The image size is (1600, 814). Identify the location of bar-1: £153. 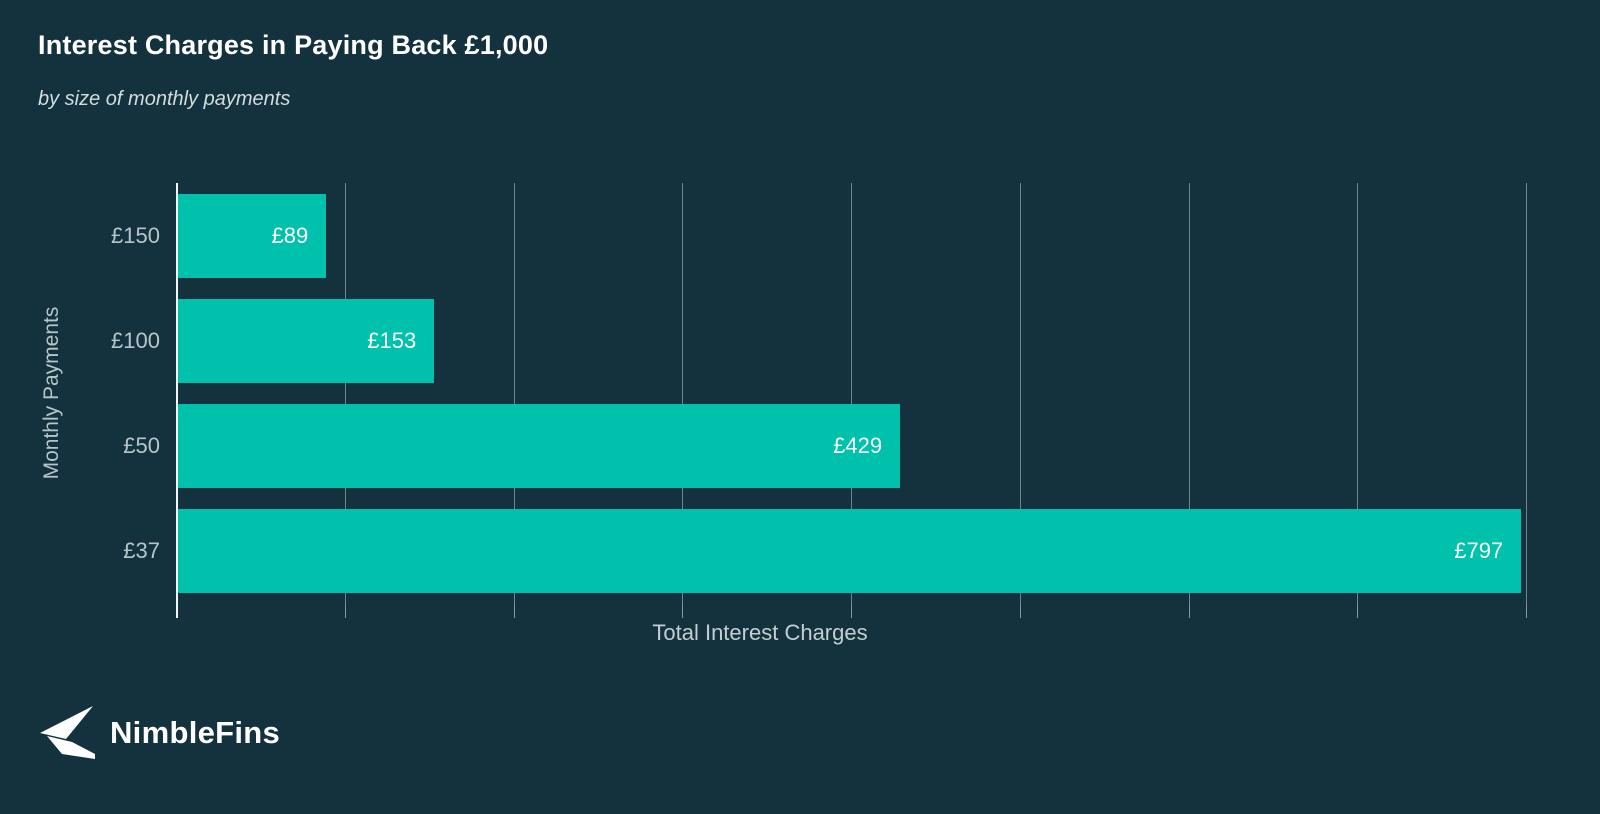
(305, 340).